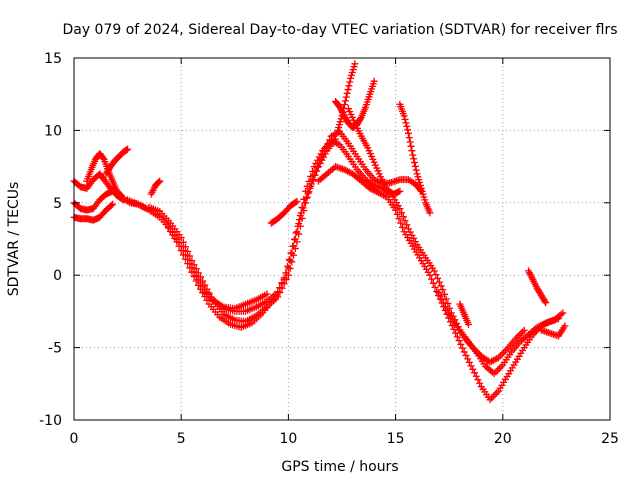  What do you see at coordinates (339, 467) in the screenshot?
I see `x-axis-label: GPS time / hours` at bounding box center [339, 467].